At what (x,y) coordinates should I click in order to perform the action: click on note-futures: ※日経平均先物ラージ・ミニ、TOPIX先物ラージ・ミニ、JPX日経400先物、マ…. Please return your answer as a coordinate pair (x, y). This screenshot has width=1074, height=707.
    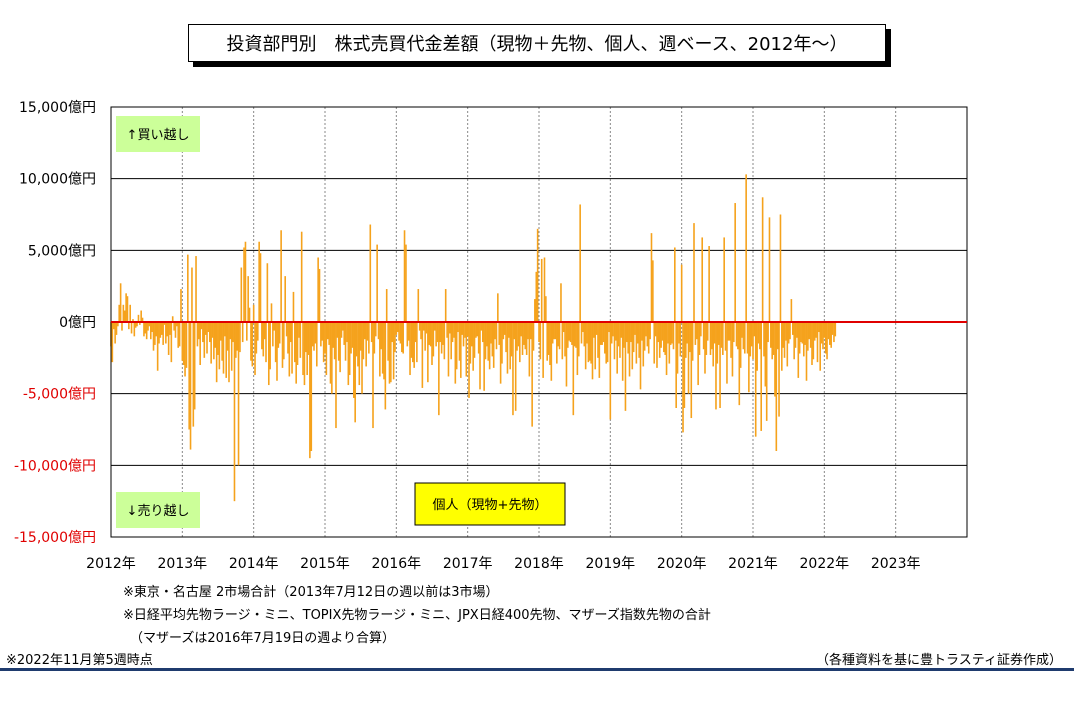
    Looking at the image, I should click on (417, 615).